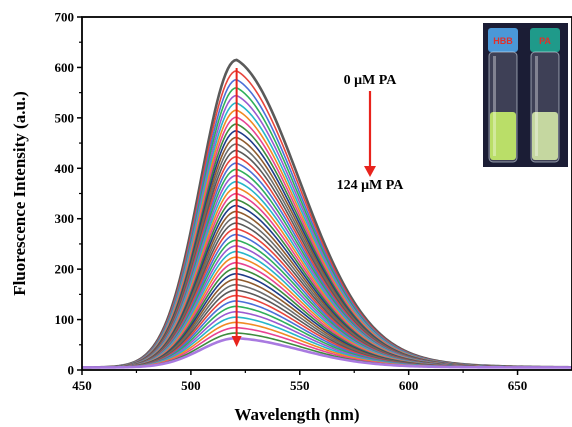 The height and width of the screenshot is (427, 572). What do you see at coordinates (525, 95) in the screenshot?
I see `vial-photo-inset: HBB PA` at bounding box center [525, 95].